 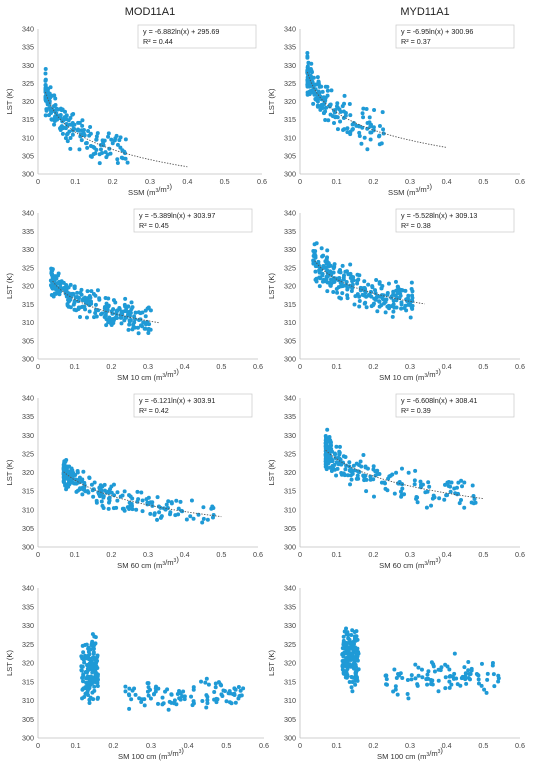 What do you see at coordinates (363, 280) in the screenshot?
I see `data-points` at bounding box center [363, 280].